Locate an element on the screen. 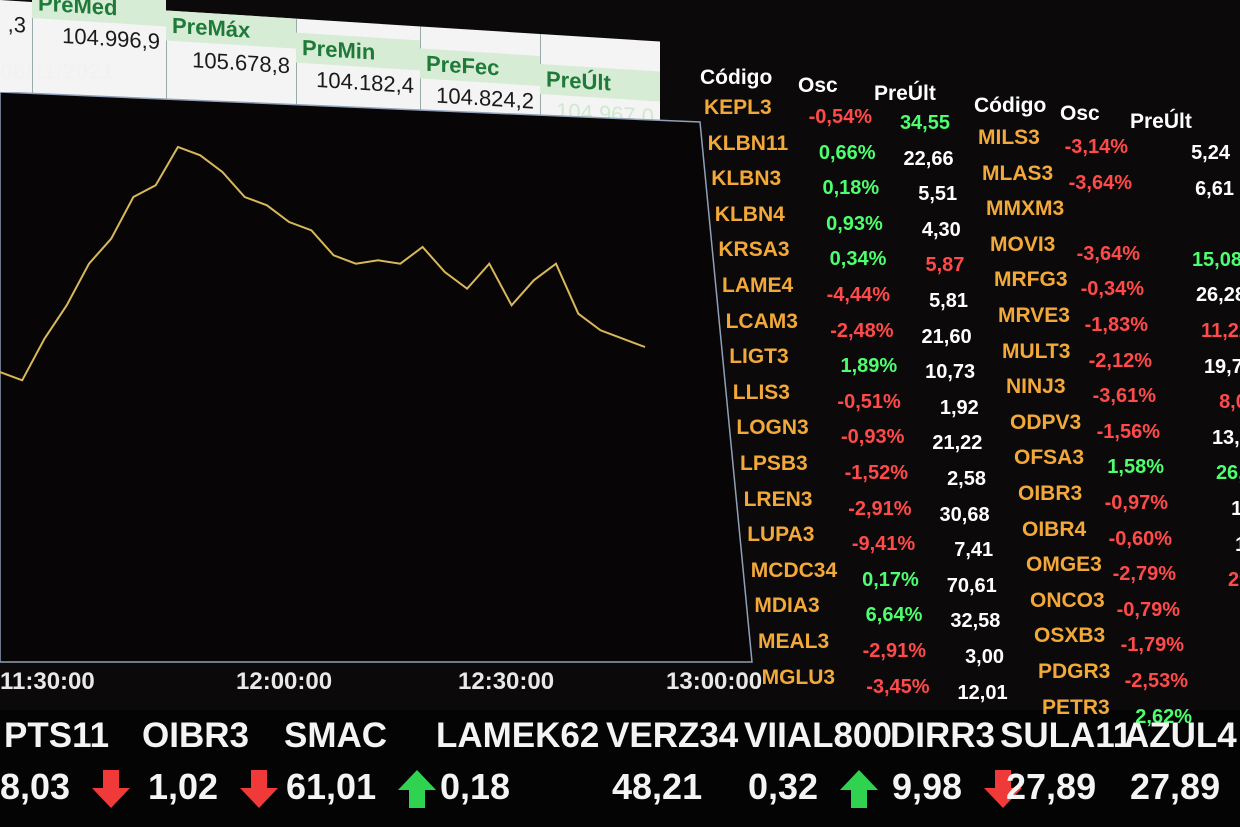  list1-row-price: 7,41 is located at coordinates (974, 550).